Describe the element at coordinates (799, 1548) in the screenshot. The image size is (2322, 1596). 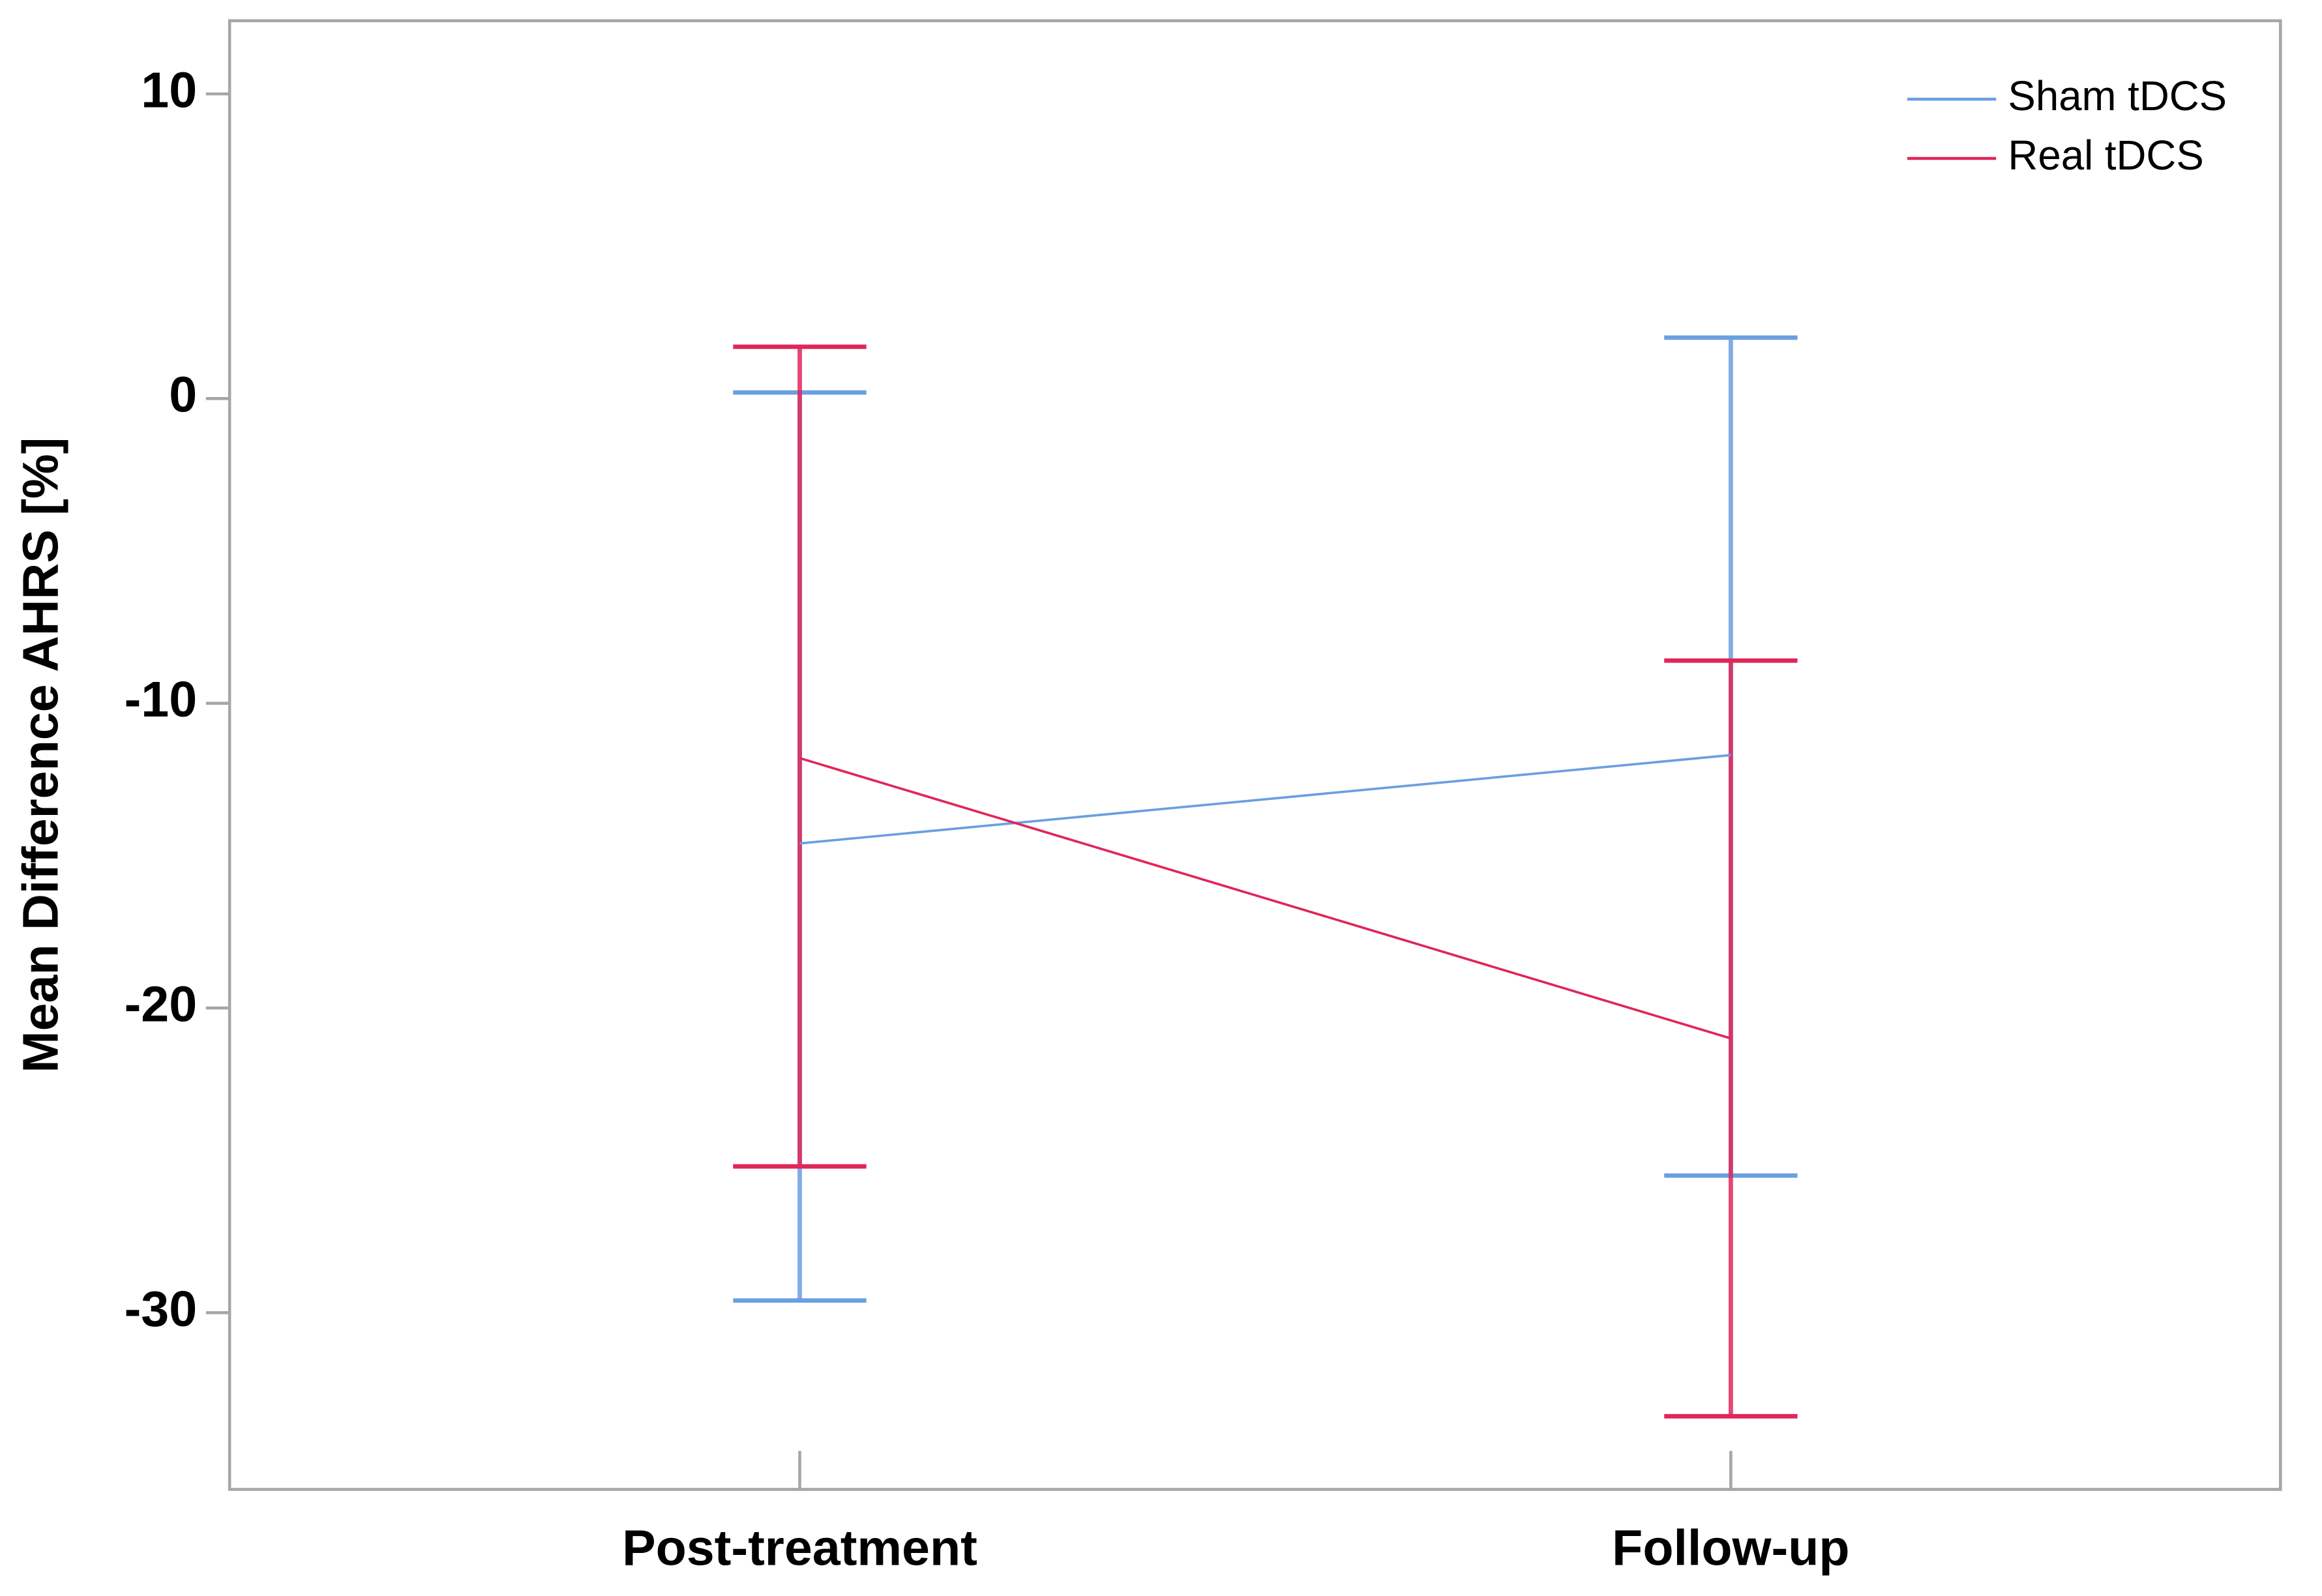
I see `x-tick-label: Post-treatment` at that location.